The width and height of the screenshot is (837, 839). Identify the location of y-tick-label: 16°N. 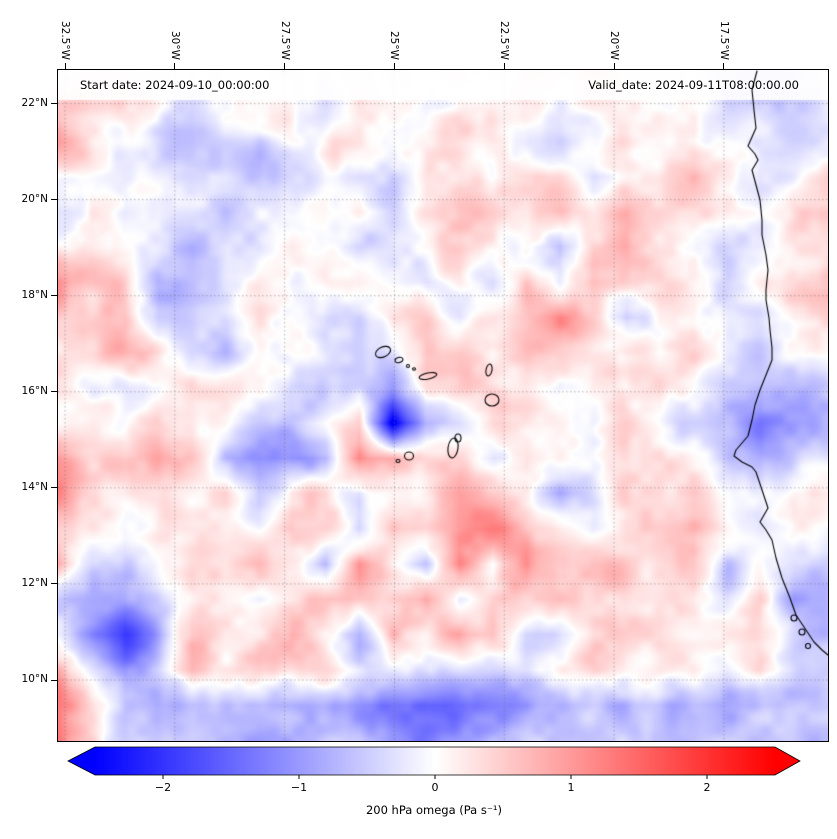
(34, 390).